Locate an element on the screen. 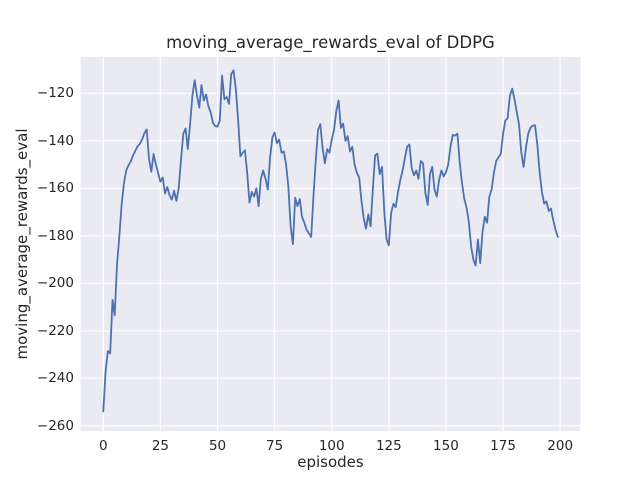 The height and width of the screenshot is (480, 640). x-tick-label: 50 is located at coordinates (217, 446).